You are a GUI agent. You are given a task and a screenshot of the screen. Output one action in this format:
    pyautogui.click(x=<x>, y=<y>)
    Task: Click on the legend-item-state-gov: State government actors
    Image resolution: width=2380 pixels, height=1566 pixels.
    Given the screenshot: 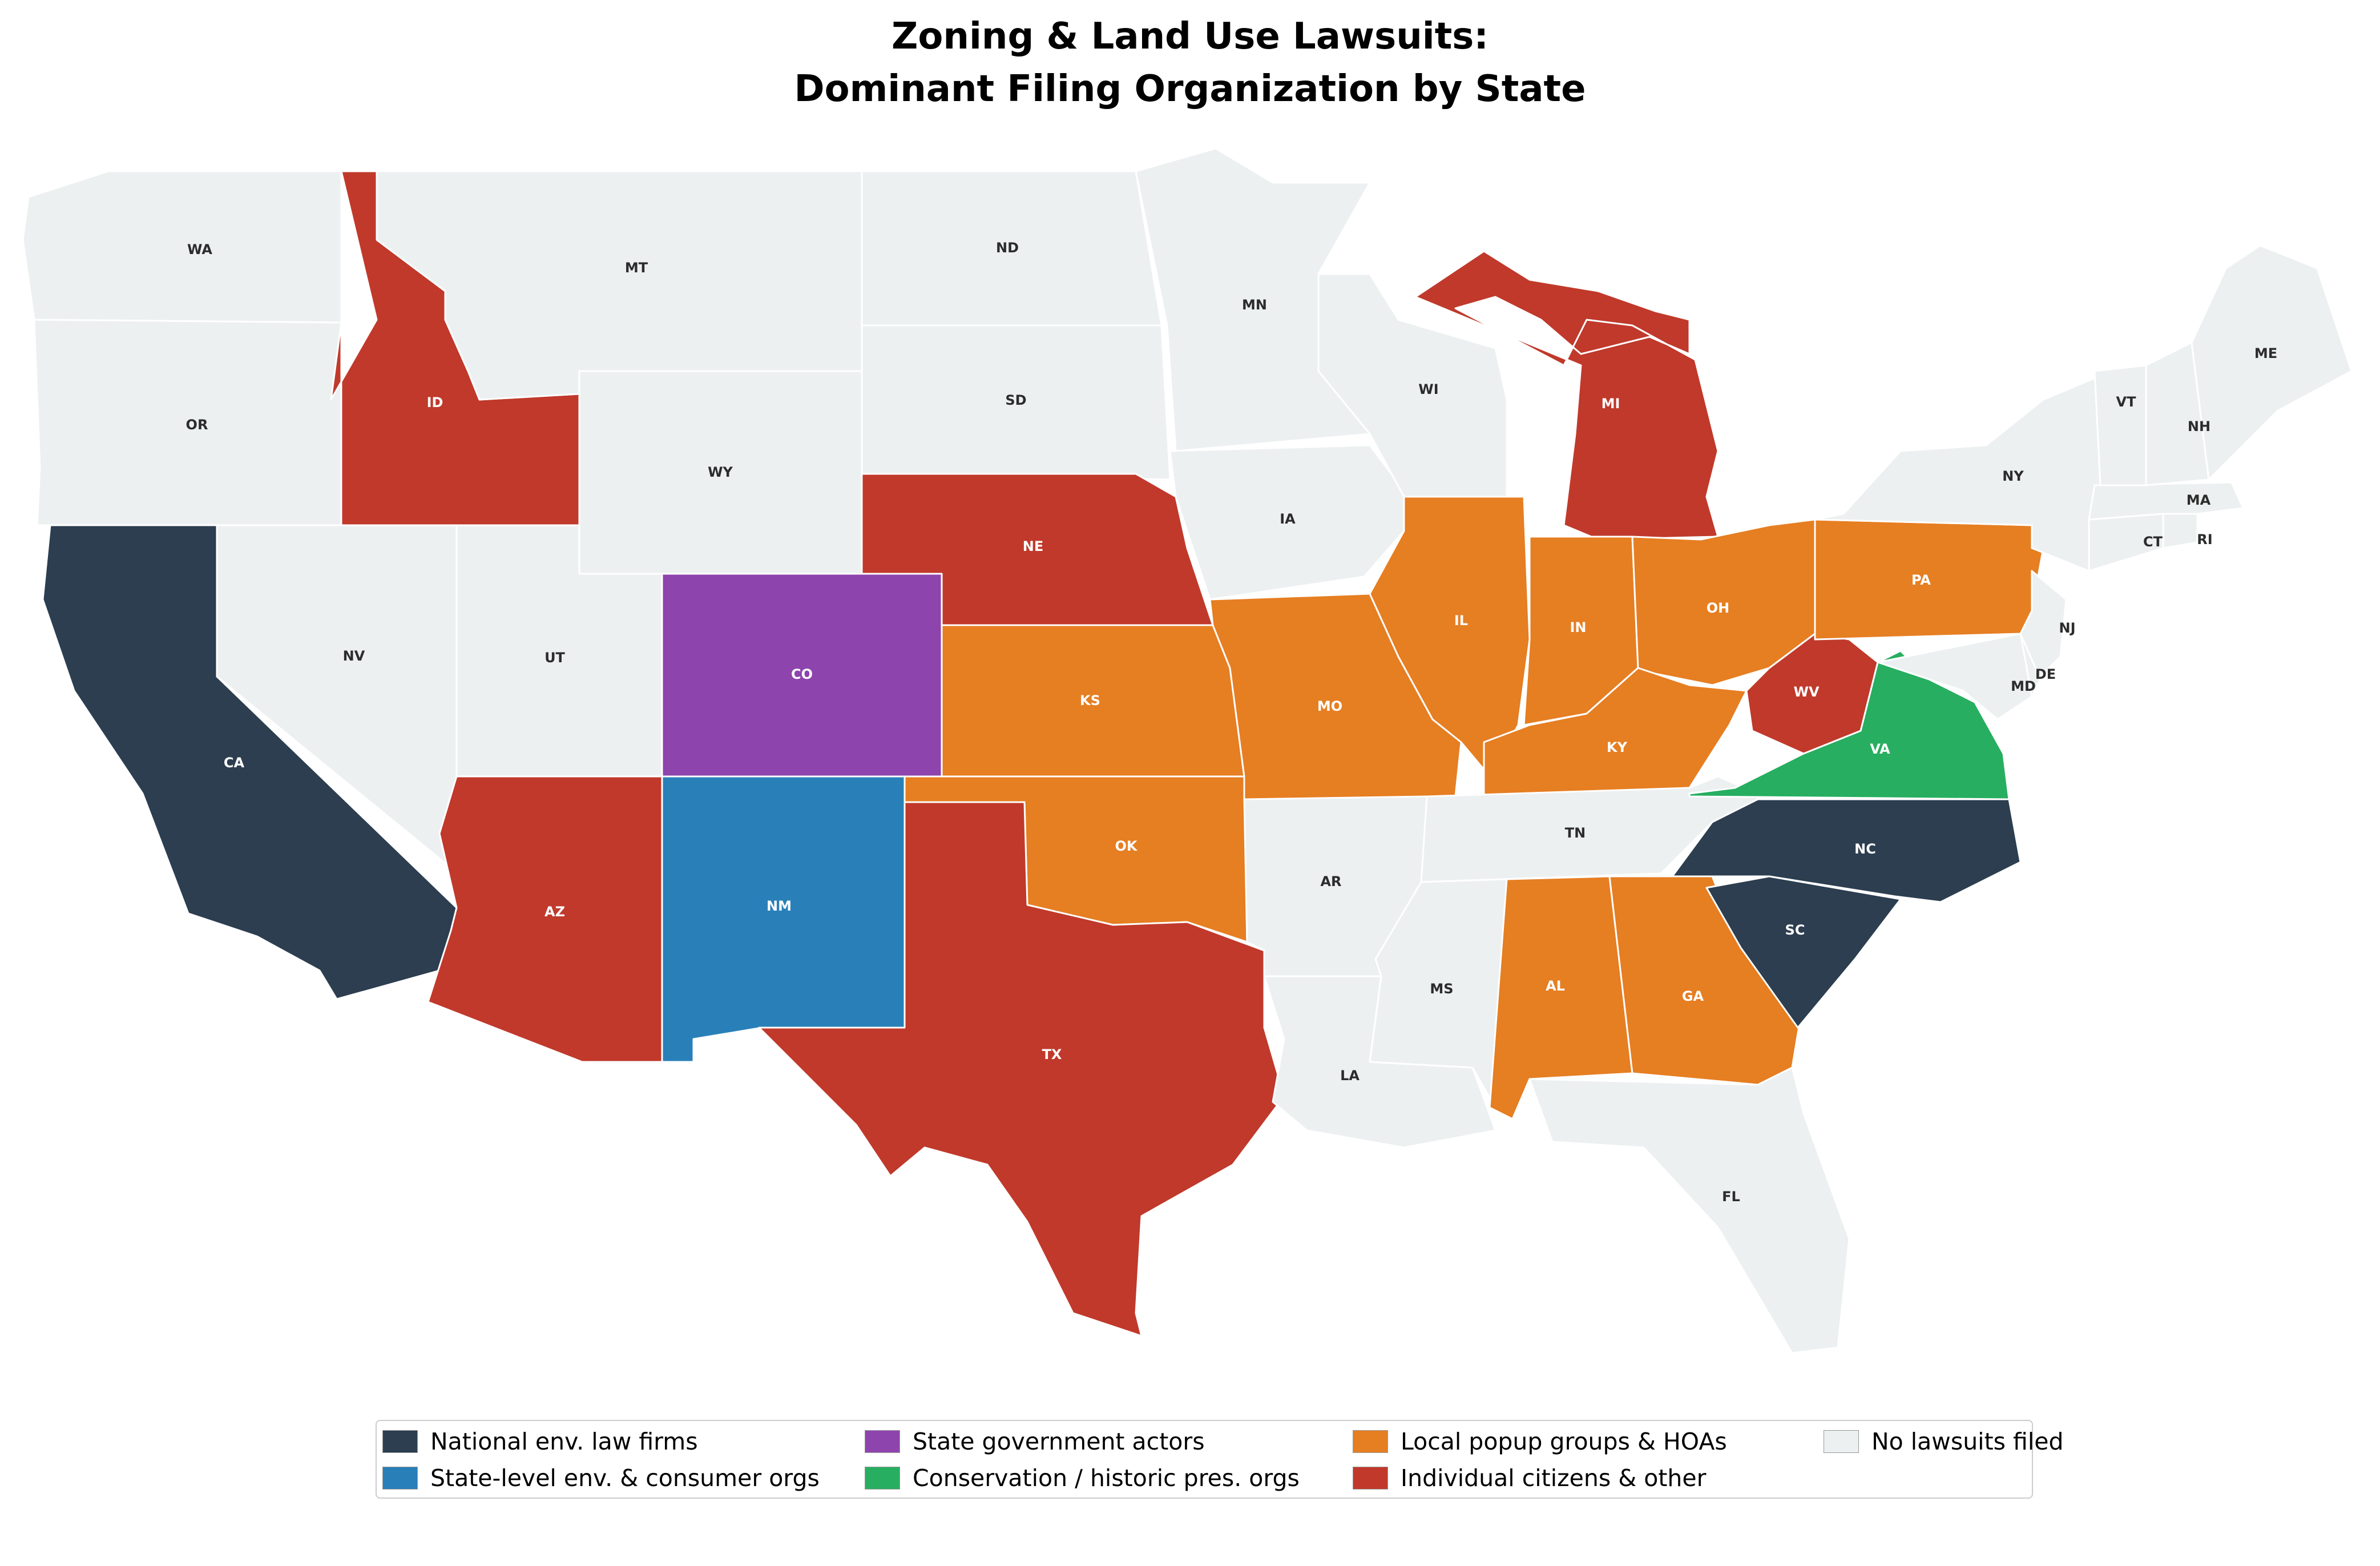 What is the action you would take?
    pyautogui.click(x=1035, y=1441)
    